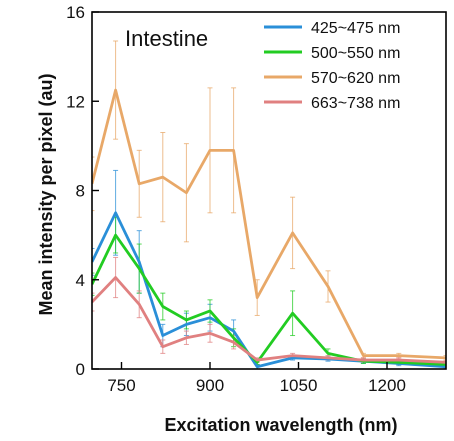 This screenshot has height=441, width=454. What do you see at coordinates (75, 12) in the screenshot?
I see `y-tick-label: 16` at bounding box center [75, 12].